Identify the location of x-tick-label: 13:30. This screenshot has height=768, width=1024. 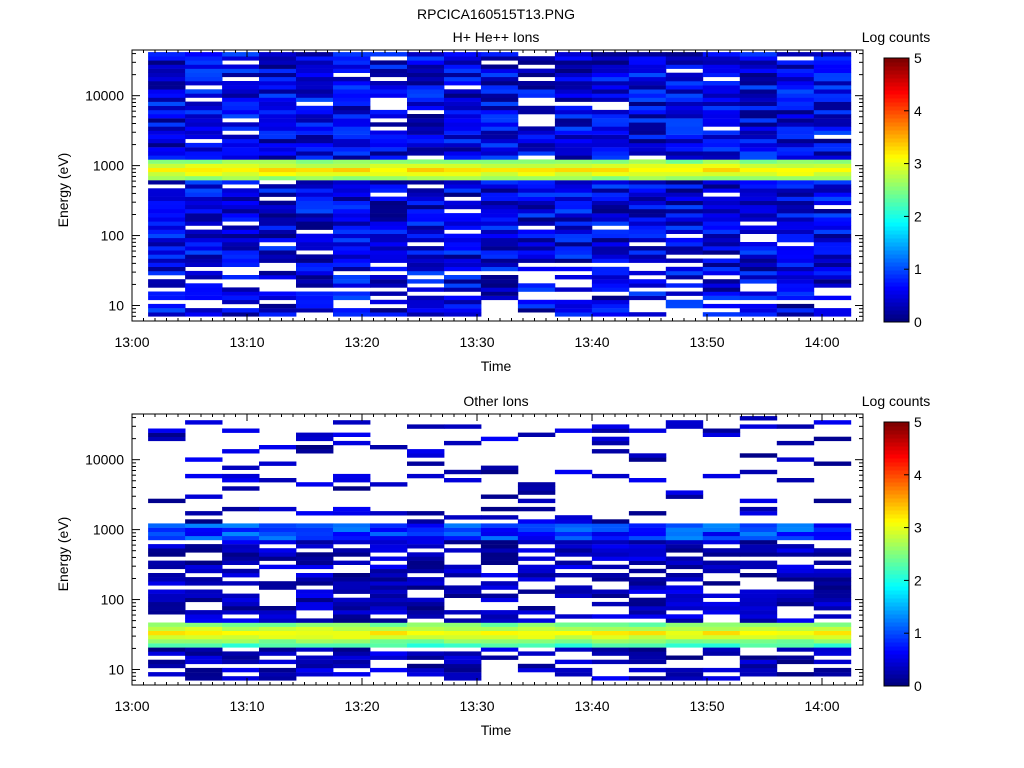
(476, 706).